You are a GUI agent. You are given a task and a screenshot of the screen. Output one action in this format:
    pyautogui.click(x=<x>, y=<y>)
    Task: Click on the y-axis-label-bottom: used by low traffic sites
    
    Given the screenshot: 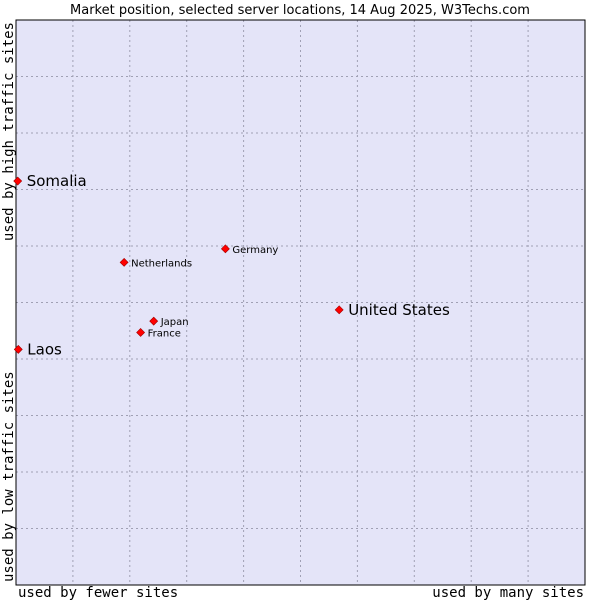 What is the action you would take?
    pyautogui.click(x=9, y=476)
    